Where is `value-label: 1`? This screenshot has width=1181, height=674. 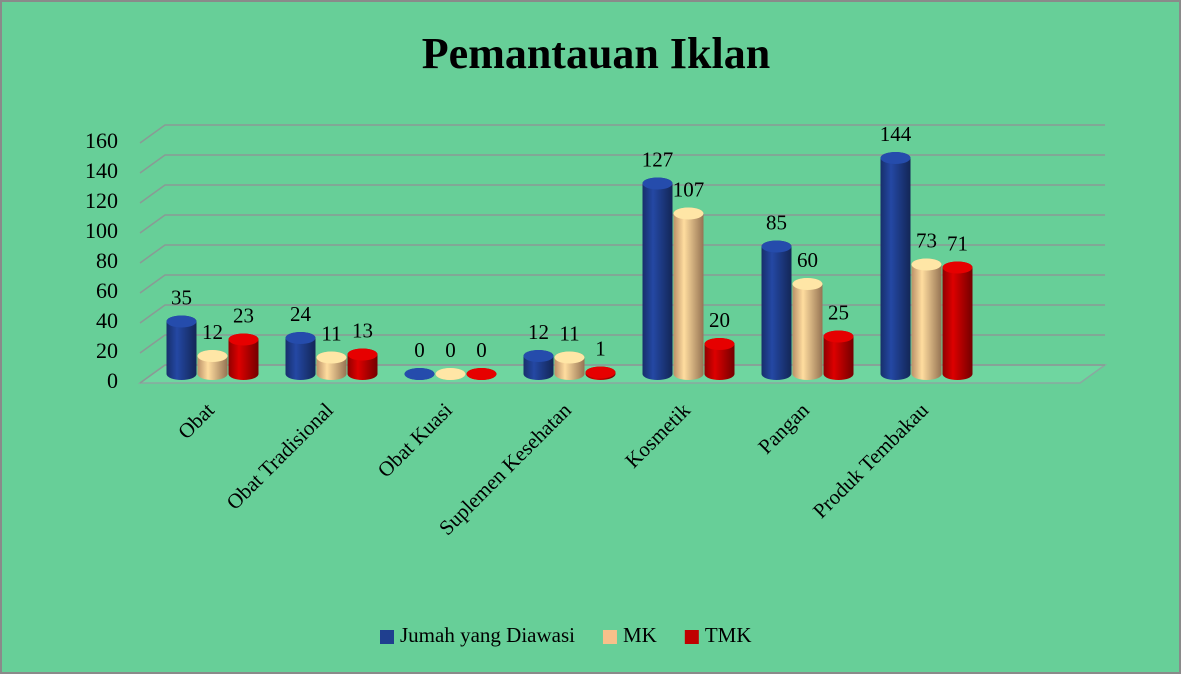
value-label: 1 is located at coordinates (600, 348).